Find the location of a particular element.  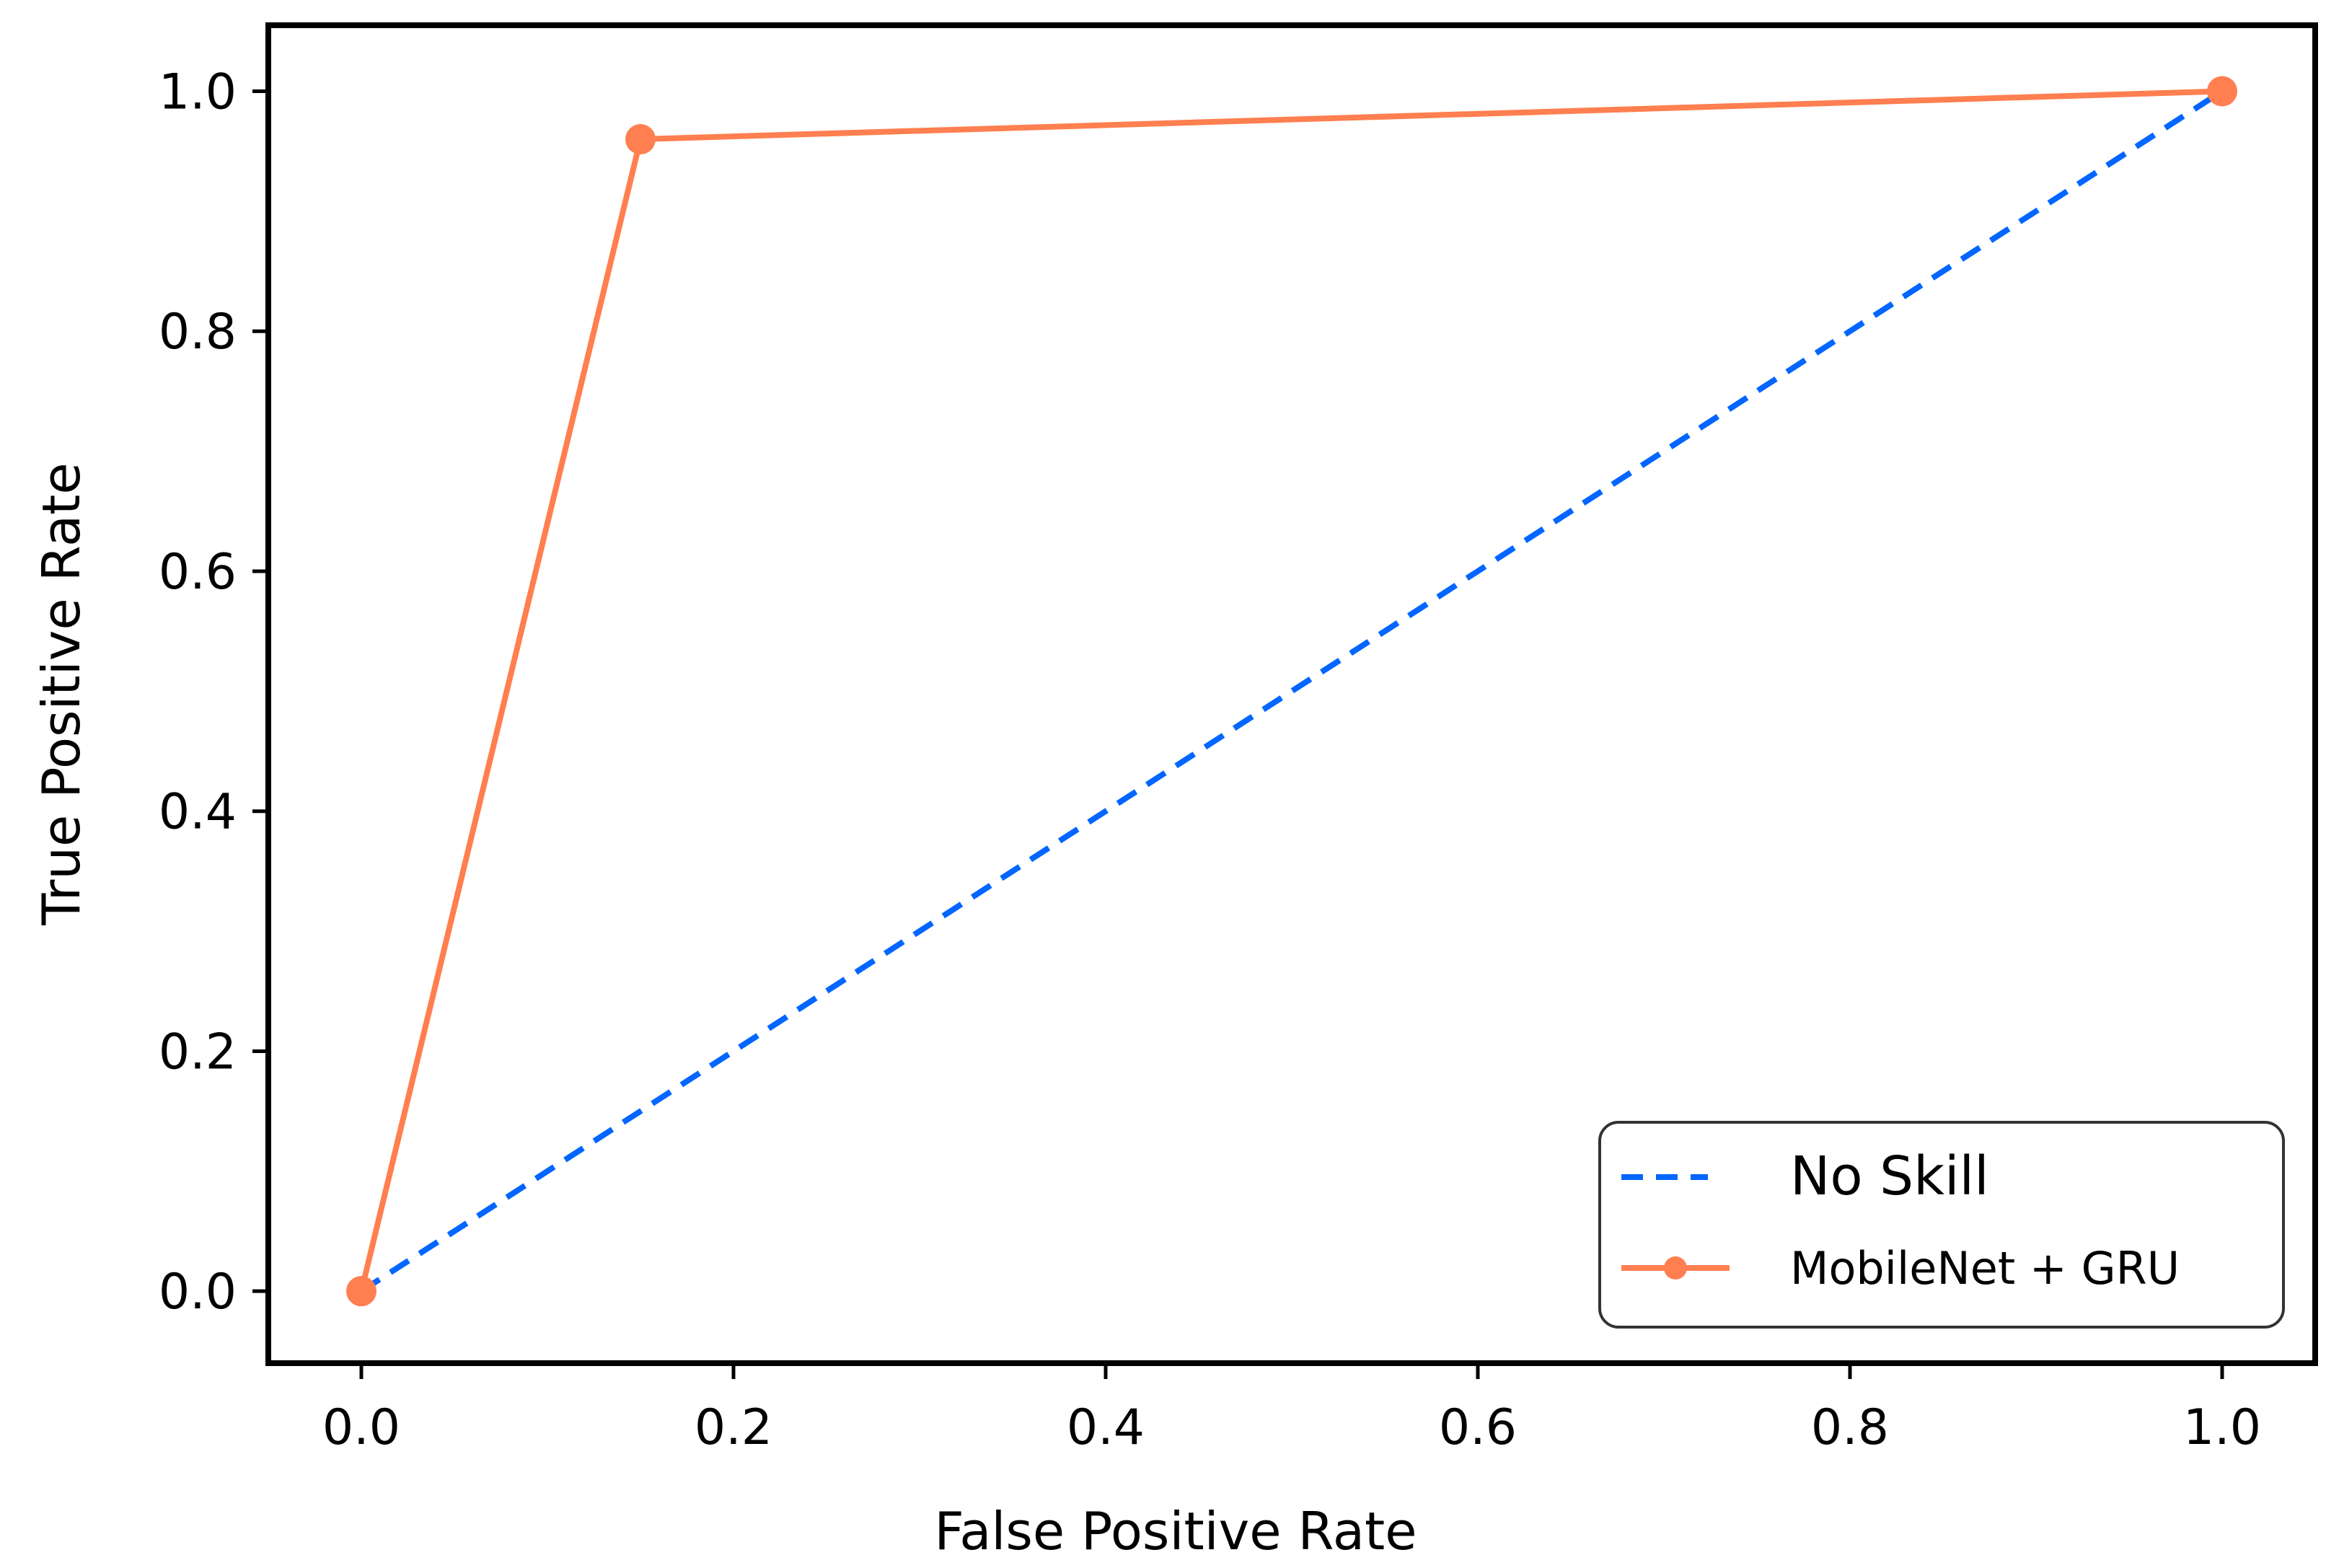

legend: No Skill MobileNet + GRU is located at coordinates (1942, 1225).